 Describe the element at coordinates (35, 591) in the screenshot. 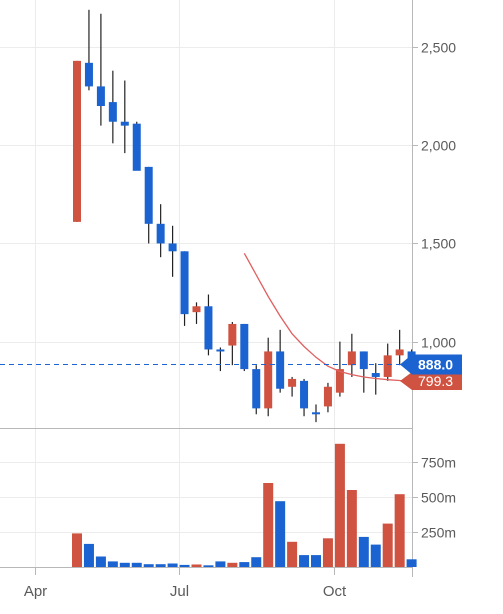

I see `x-tick-label: Apr` at that location.